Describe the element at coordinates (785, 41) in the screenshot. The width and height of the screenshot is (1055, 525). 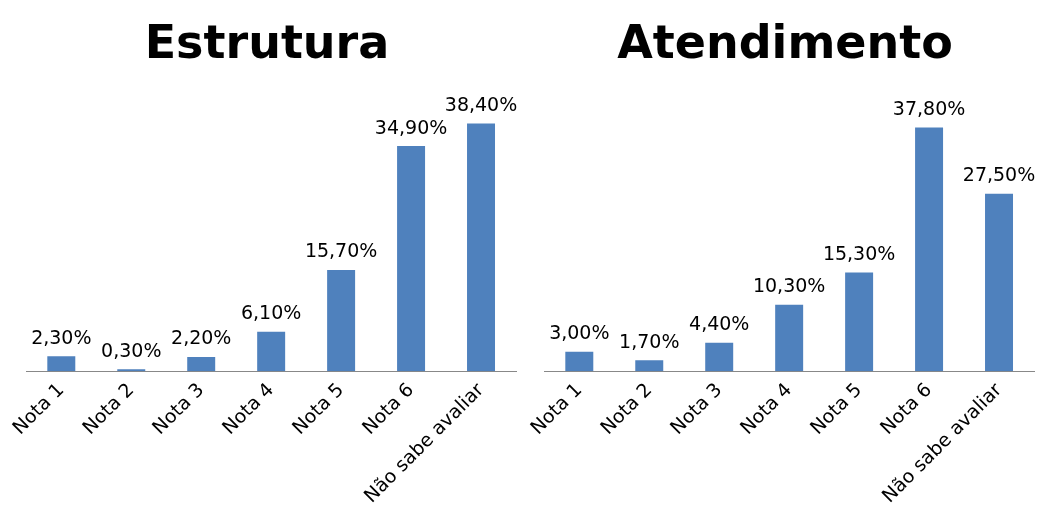
I see `chart-title: Atendimento` at that location.